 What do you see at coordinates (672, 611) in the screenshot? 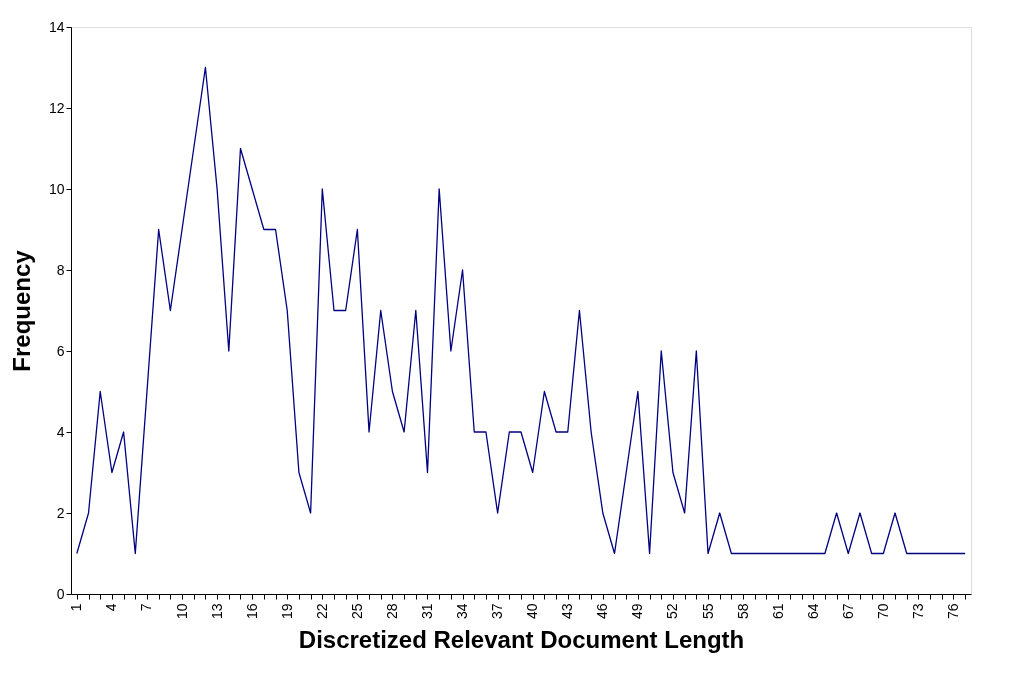
I see `x-tick-label: 52` at bounding box center [672, 611].